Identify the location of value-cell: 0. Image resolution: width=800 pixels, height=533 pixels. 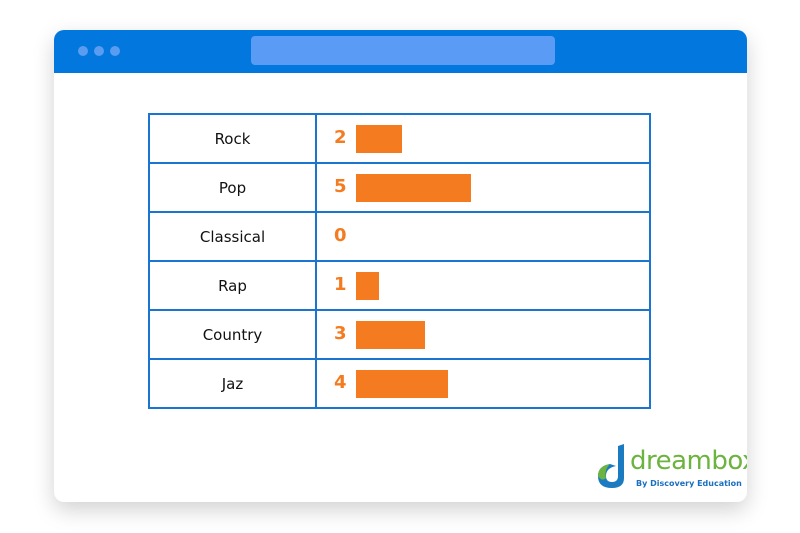
(483, 236).